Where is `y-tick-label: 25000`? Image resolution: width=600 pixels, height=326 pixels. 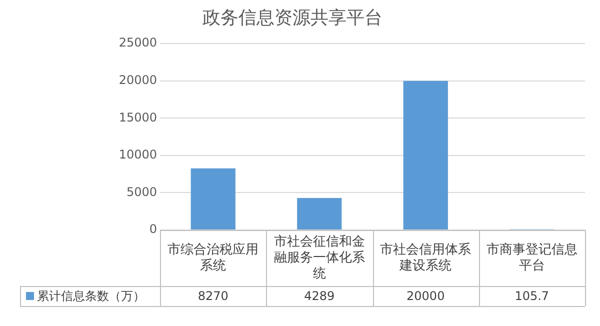
y-tick-label: 25000 is located at coordinates (137, 43).